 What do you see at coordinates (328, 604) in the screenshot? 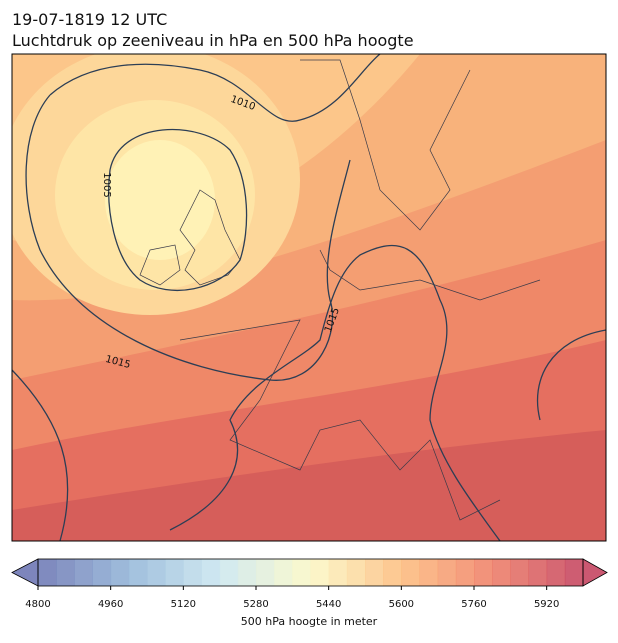
I see `colorbar-tick-label: 5440` at bounding box center [328, 604].